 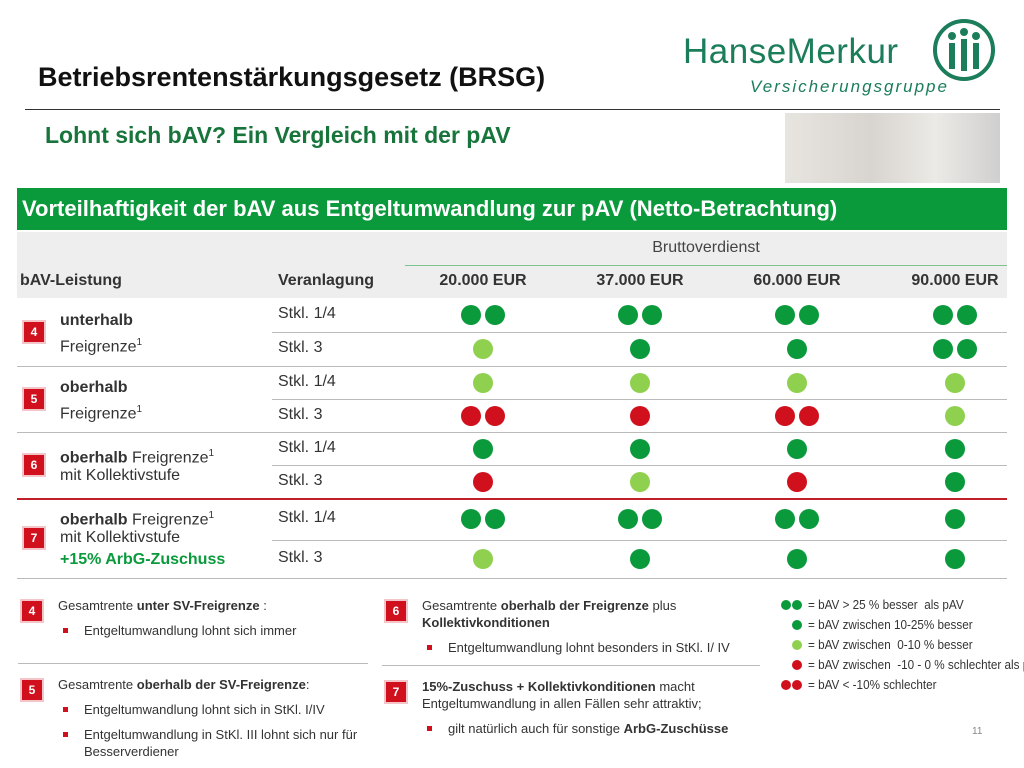 I want to click on heading-part: plus, so click(x=662, y=605).